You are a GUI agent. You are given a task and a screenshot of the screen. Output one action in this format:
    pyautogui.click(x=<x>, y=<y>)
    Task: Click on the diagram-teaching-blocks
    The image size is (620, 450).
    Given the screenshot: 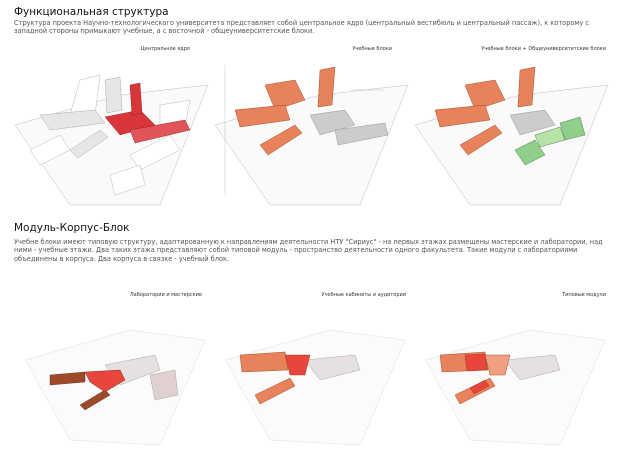 What is the action you would take?
    pyautogui.click(x=311, y=135)
    